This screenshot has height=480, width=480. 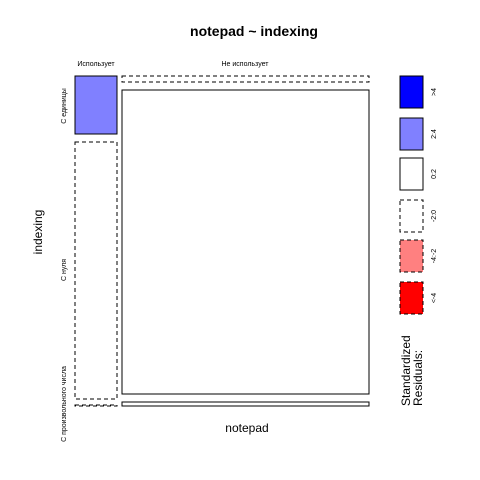 What do you see at coordinates (96, 405) in the screenshot?
I see `tile-uses-arbitrary` at bounding box center [96, 405].